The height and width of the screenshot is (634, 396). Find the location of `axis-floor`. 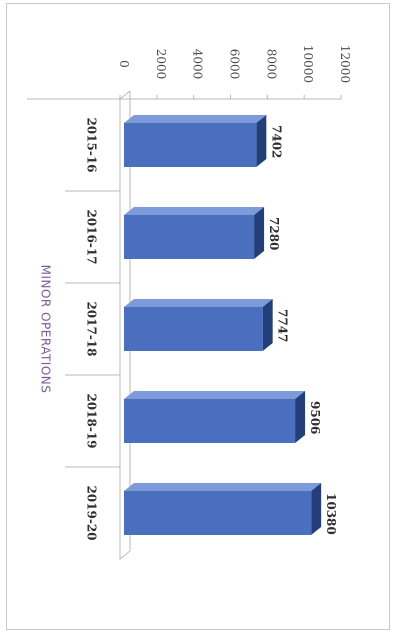

axis-floor is located at coordinates (125, 330).